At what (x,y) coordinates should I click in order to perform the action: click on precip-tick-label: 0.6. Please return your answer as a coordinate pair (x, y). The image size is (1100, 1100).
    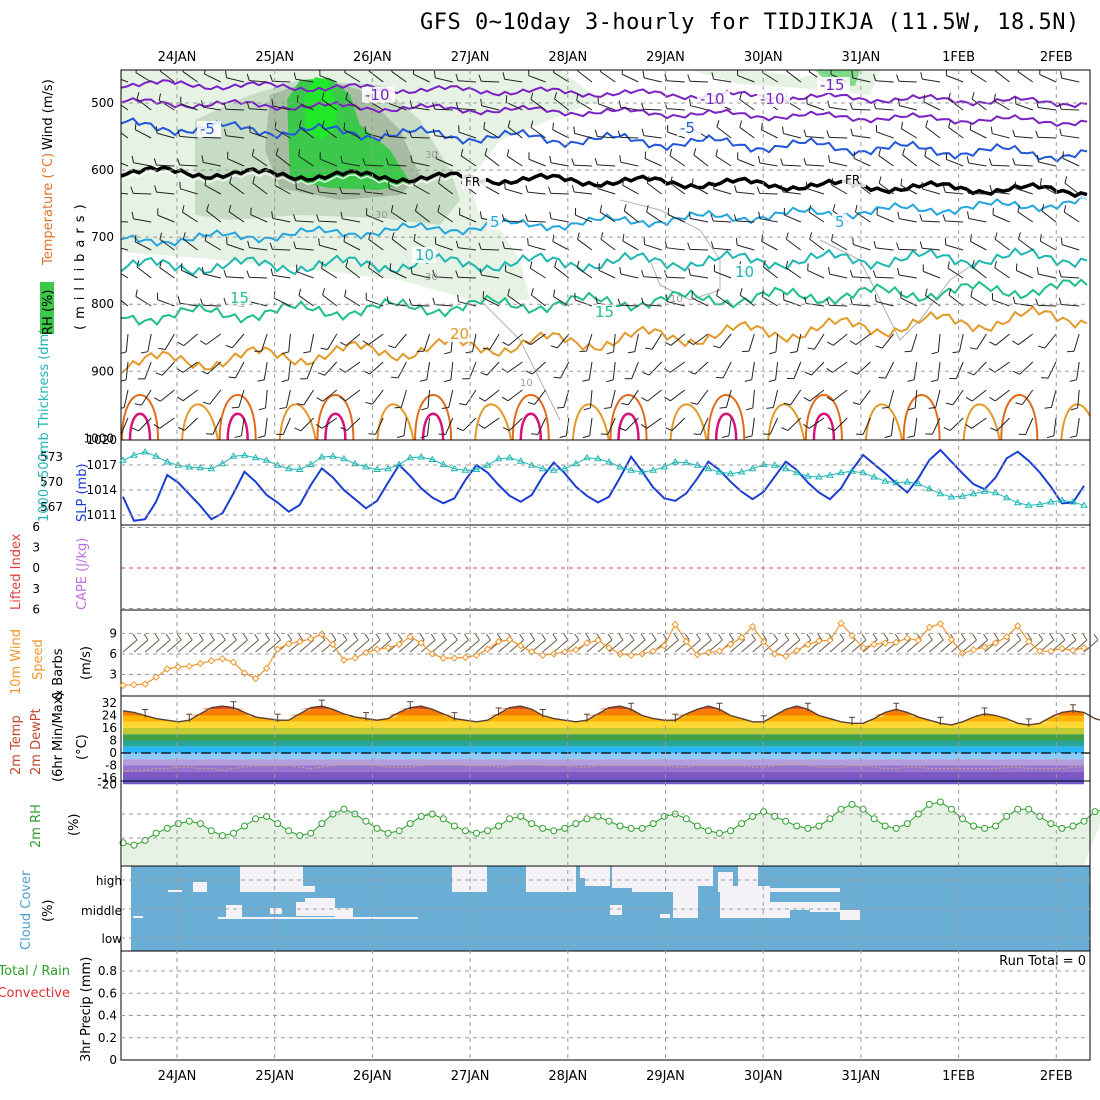
    Looking at the image, I should click on (107, 993).